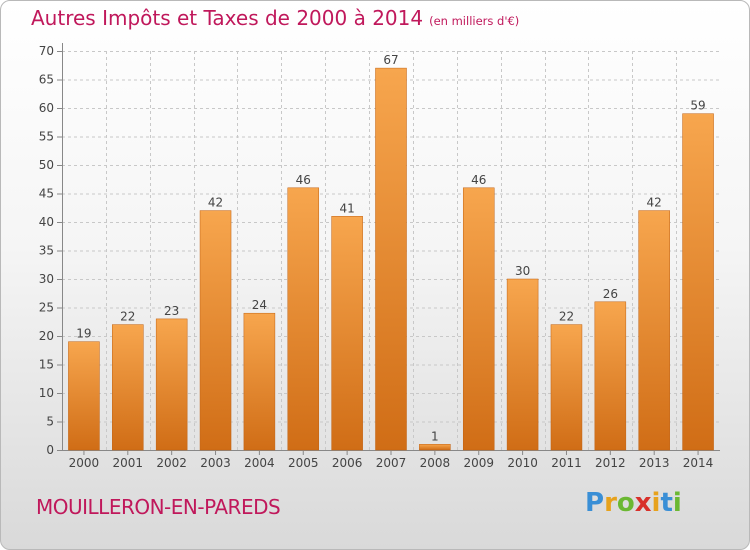 The width and height of the screenshot is (750, 550). Describe the element at coordinates (478, 319) in the screenshot. I see `bar-2009` at that location.